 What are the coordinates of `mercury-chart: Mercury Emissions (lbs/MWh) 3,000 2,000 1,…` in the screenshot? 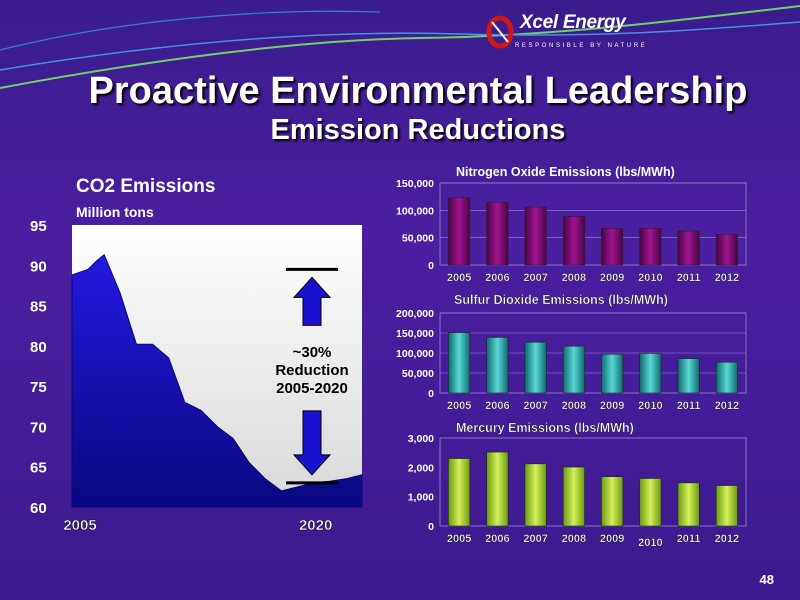 It's located at (577, 485).